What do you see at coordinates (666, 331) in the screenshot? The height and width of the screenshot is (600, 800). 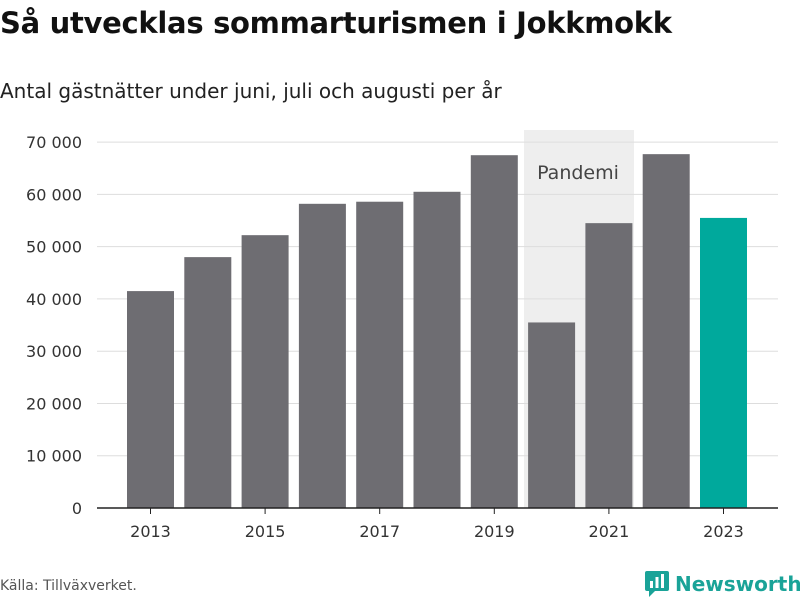 I see `bar-2022` at bounding box center [666, 331].